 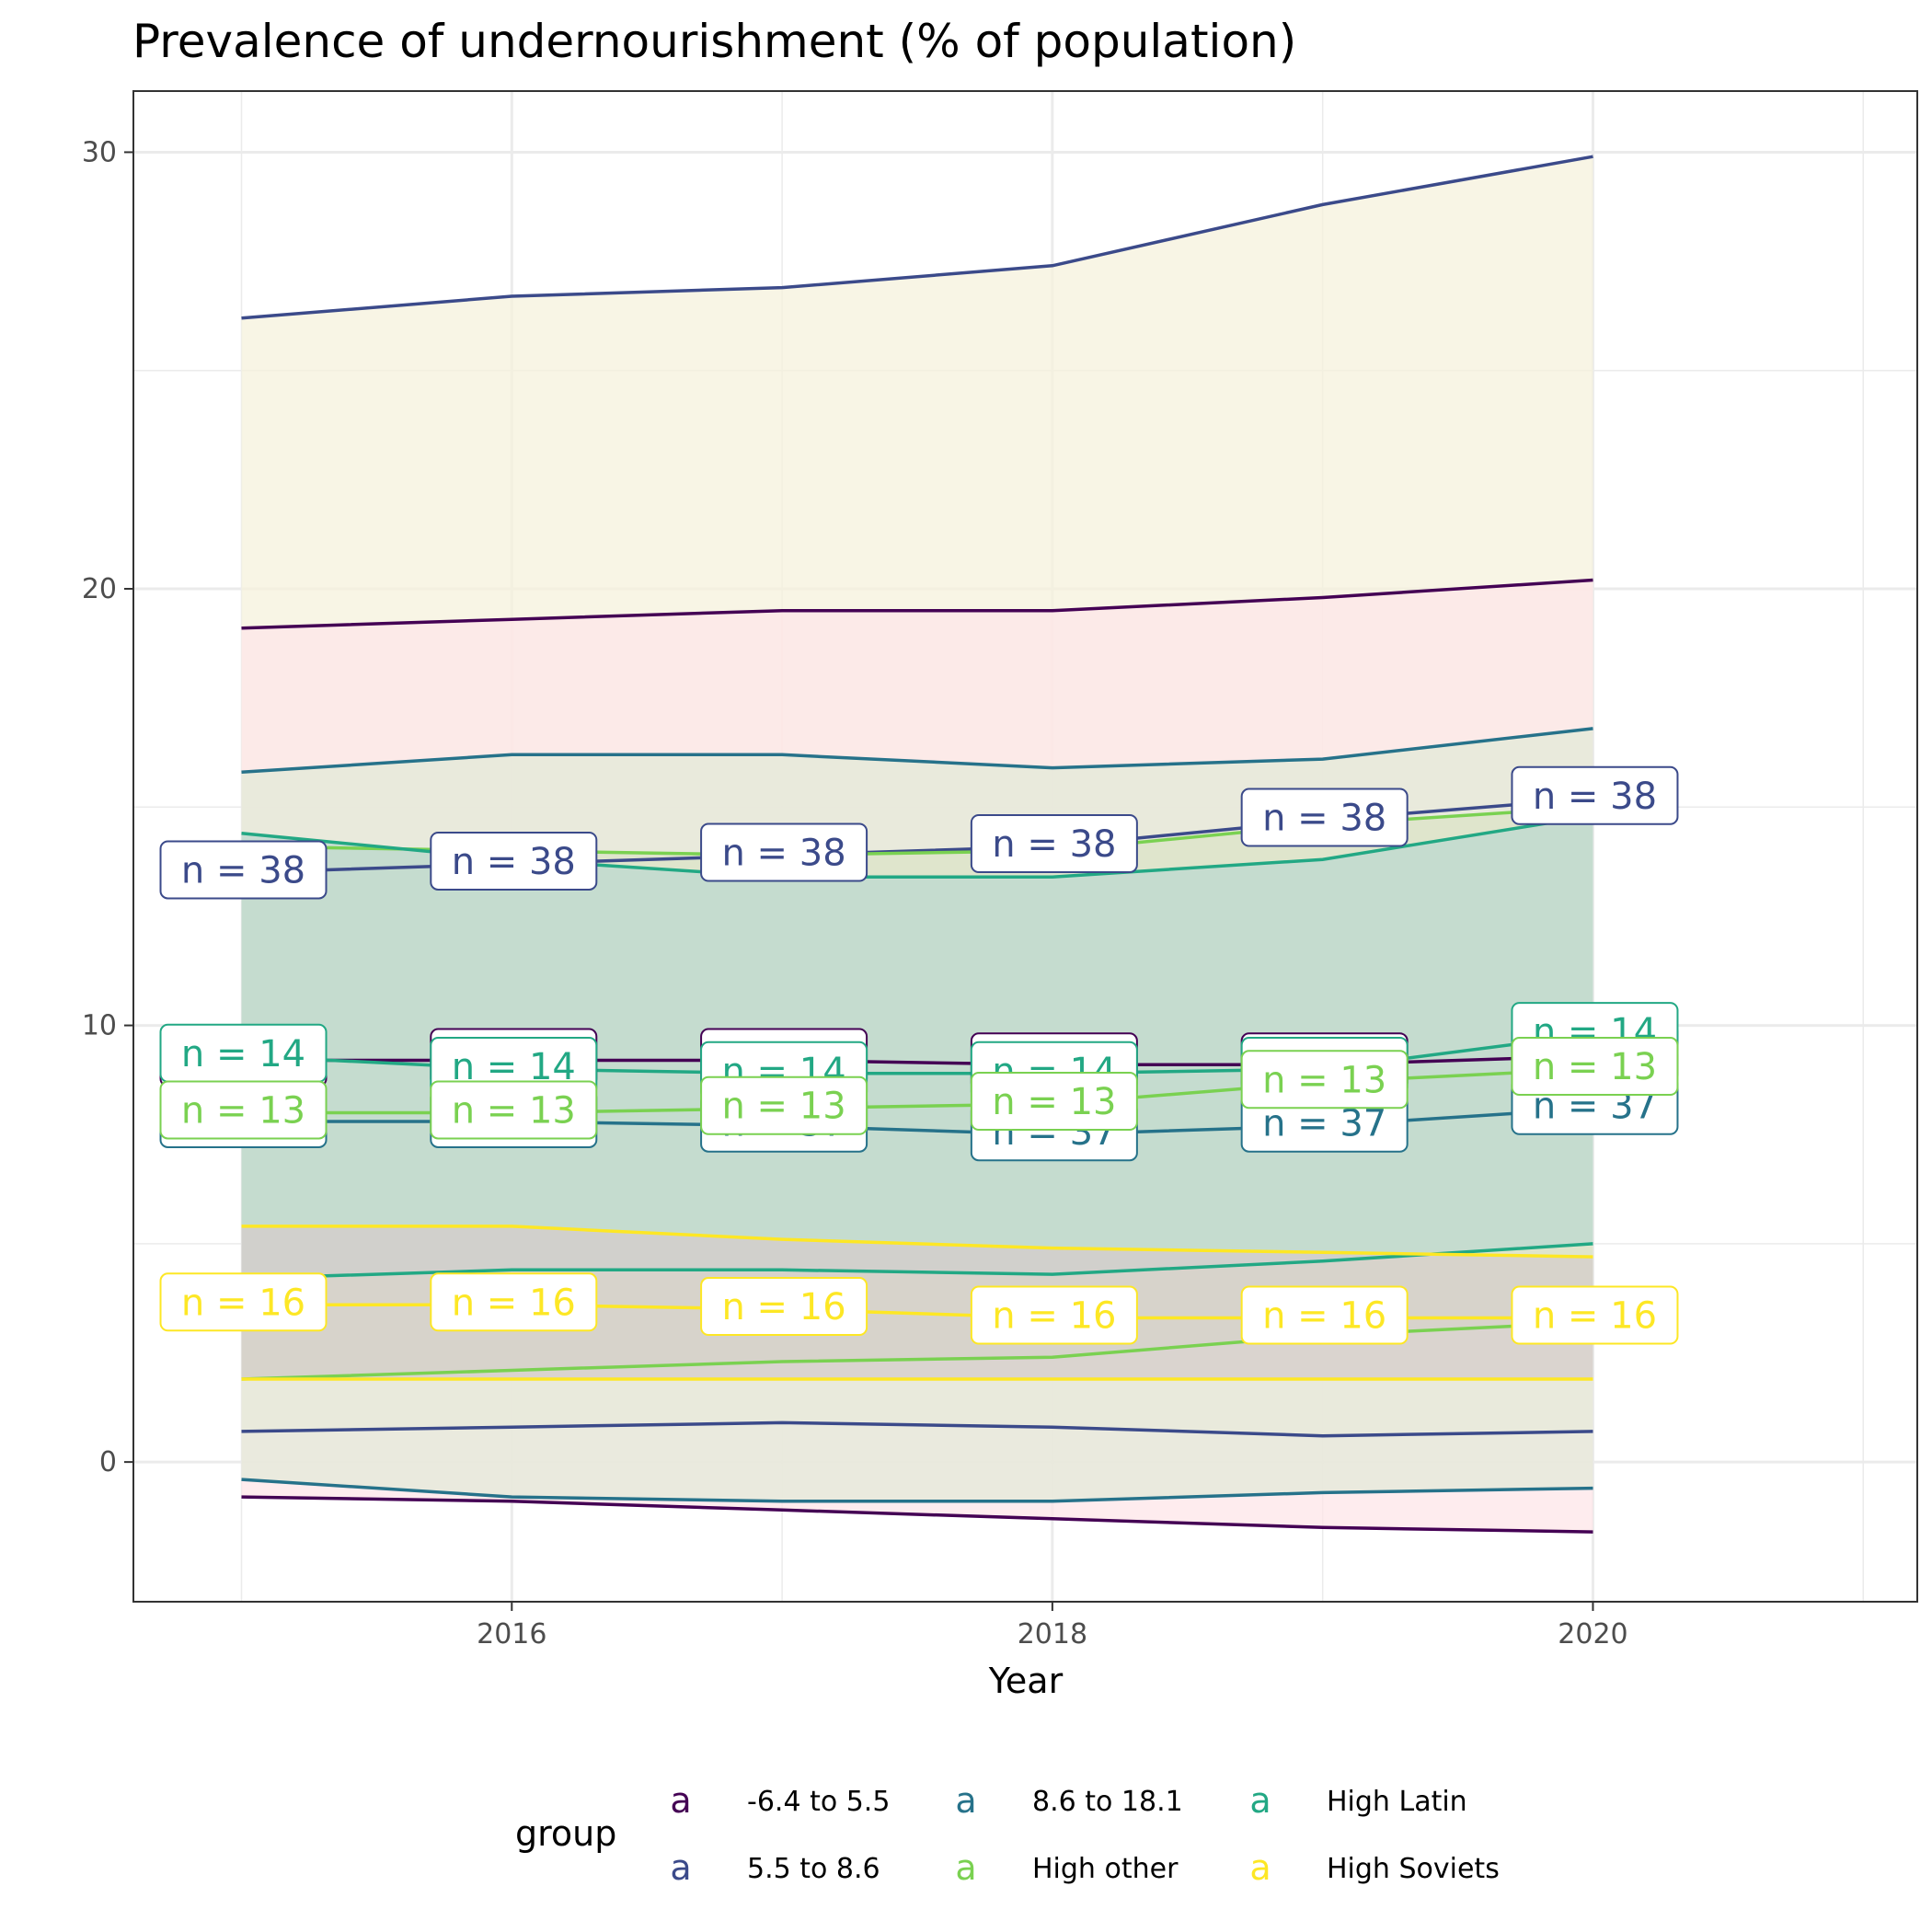 What do you see at coordinates (99, 152) in the screenshot?
I see `y-tick-label: 30` at bounding box center [99, 152].